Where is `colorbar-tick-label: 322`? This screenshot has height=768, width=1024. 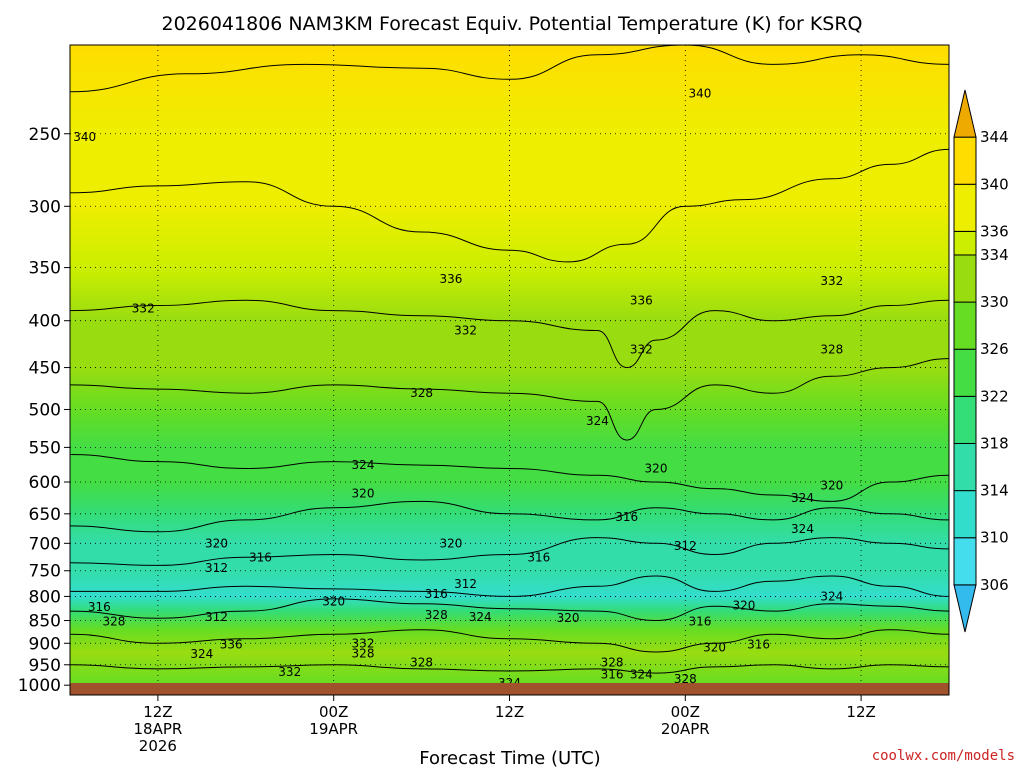
colorbar-tick-label: 322 is located at coordinates (994, 396).